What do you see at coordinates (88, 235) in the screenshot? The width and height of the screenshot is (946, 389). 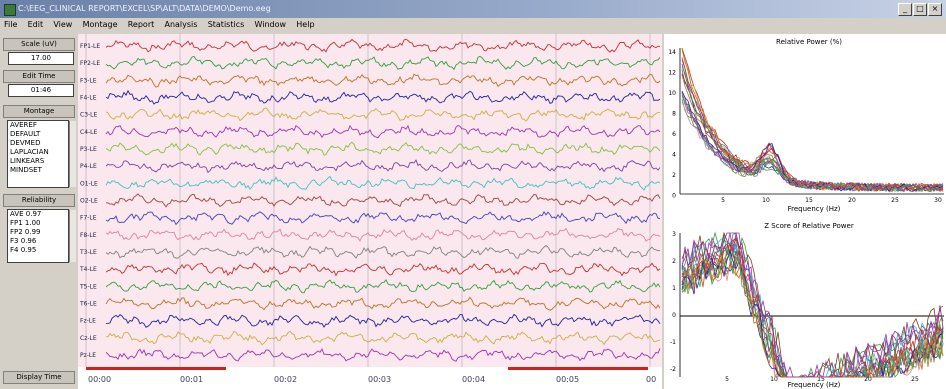 I see `channel-label: F8-LE` at bounding box center [88, 235].